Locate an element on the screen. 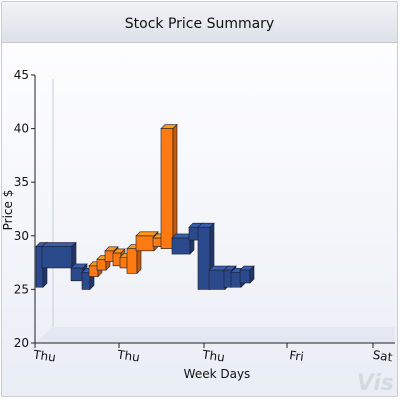 The height and width of the screenshot is (400, 400). y-tick-label: 25 is located at coordinates (21, 289).